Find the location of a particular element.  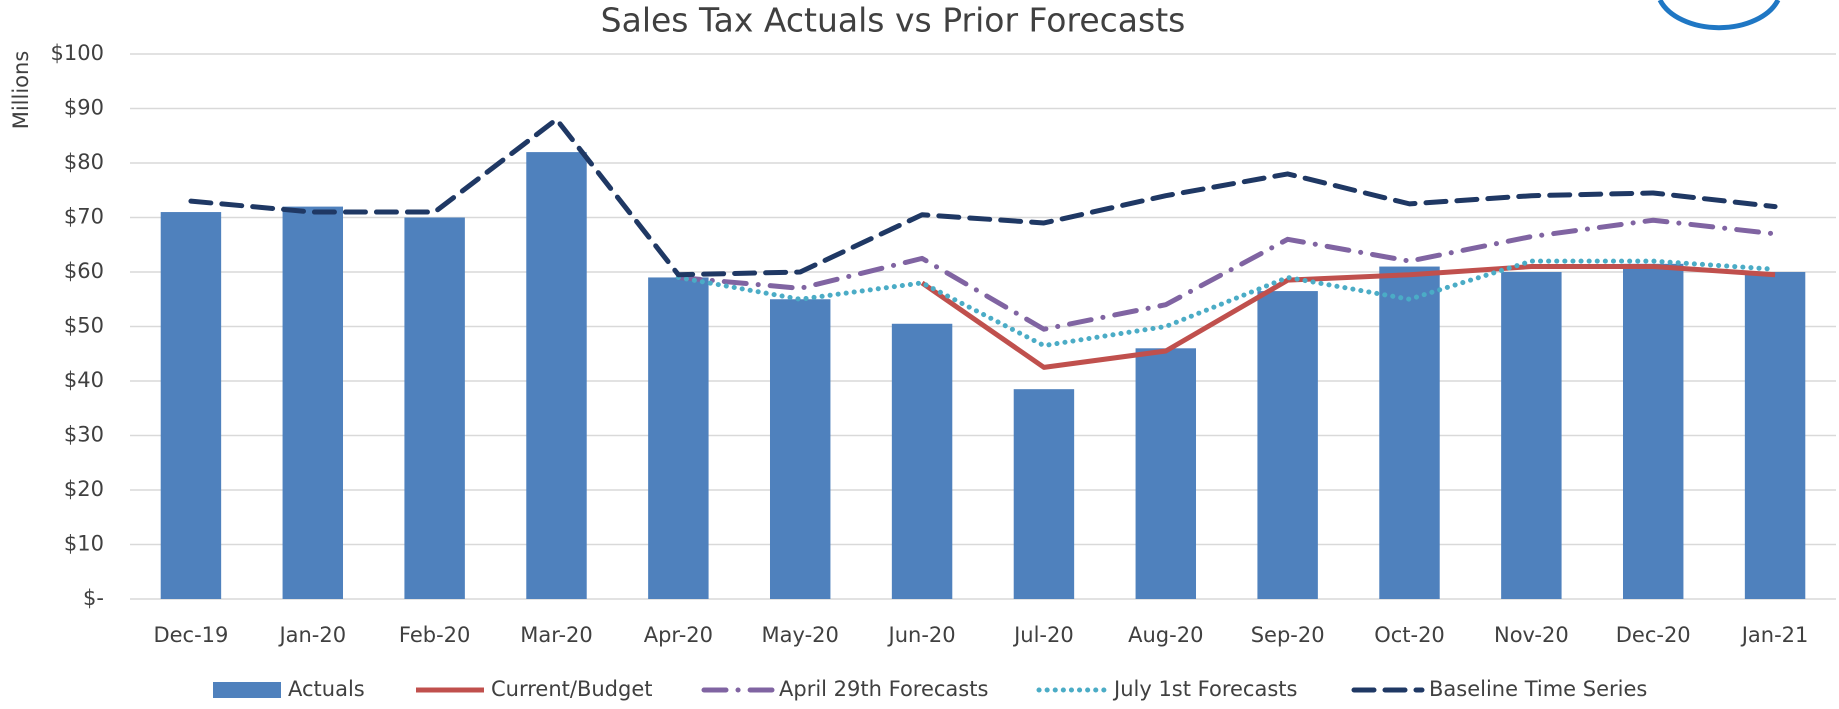

y-tick-label: $90 is located at coordinates (84, 108).